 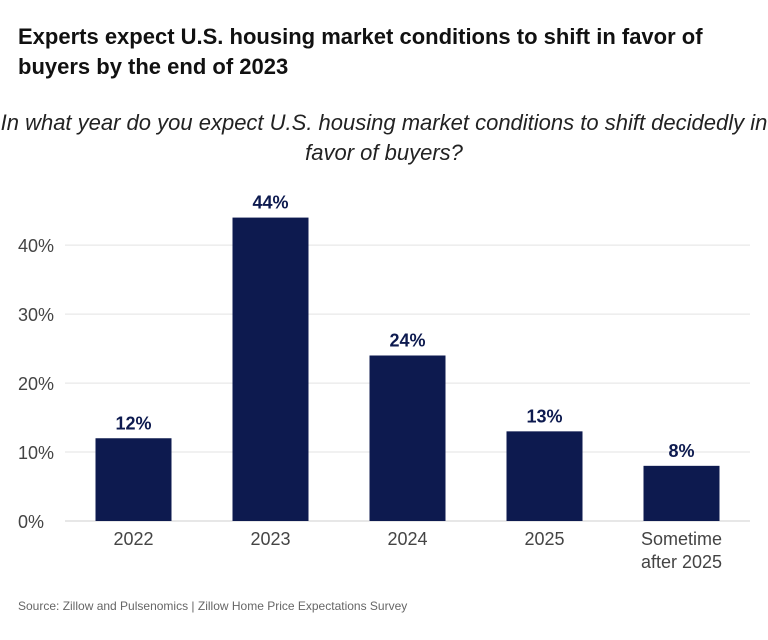 I want to click on y-tick-label: 0%, so click(x=31, y=522).